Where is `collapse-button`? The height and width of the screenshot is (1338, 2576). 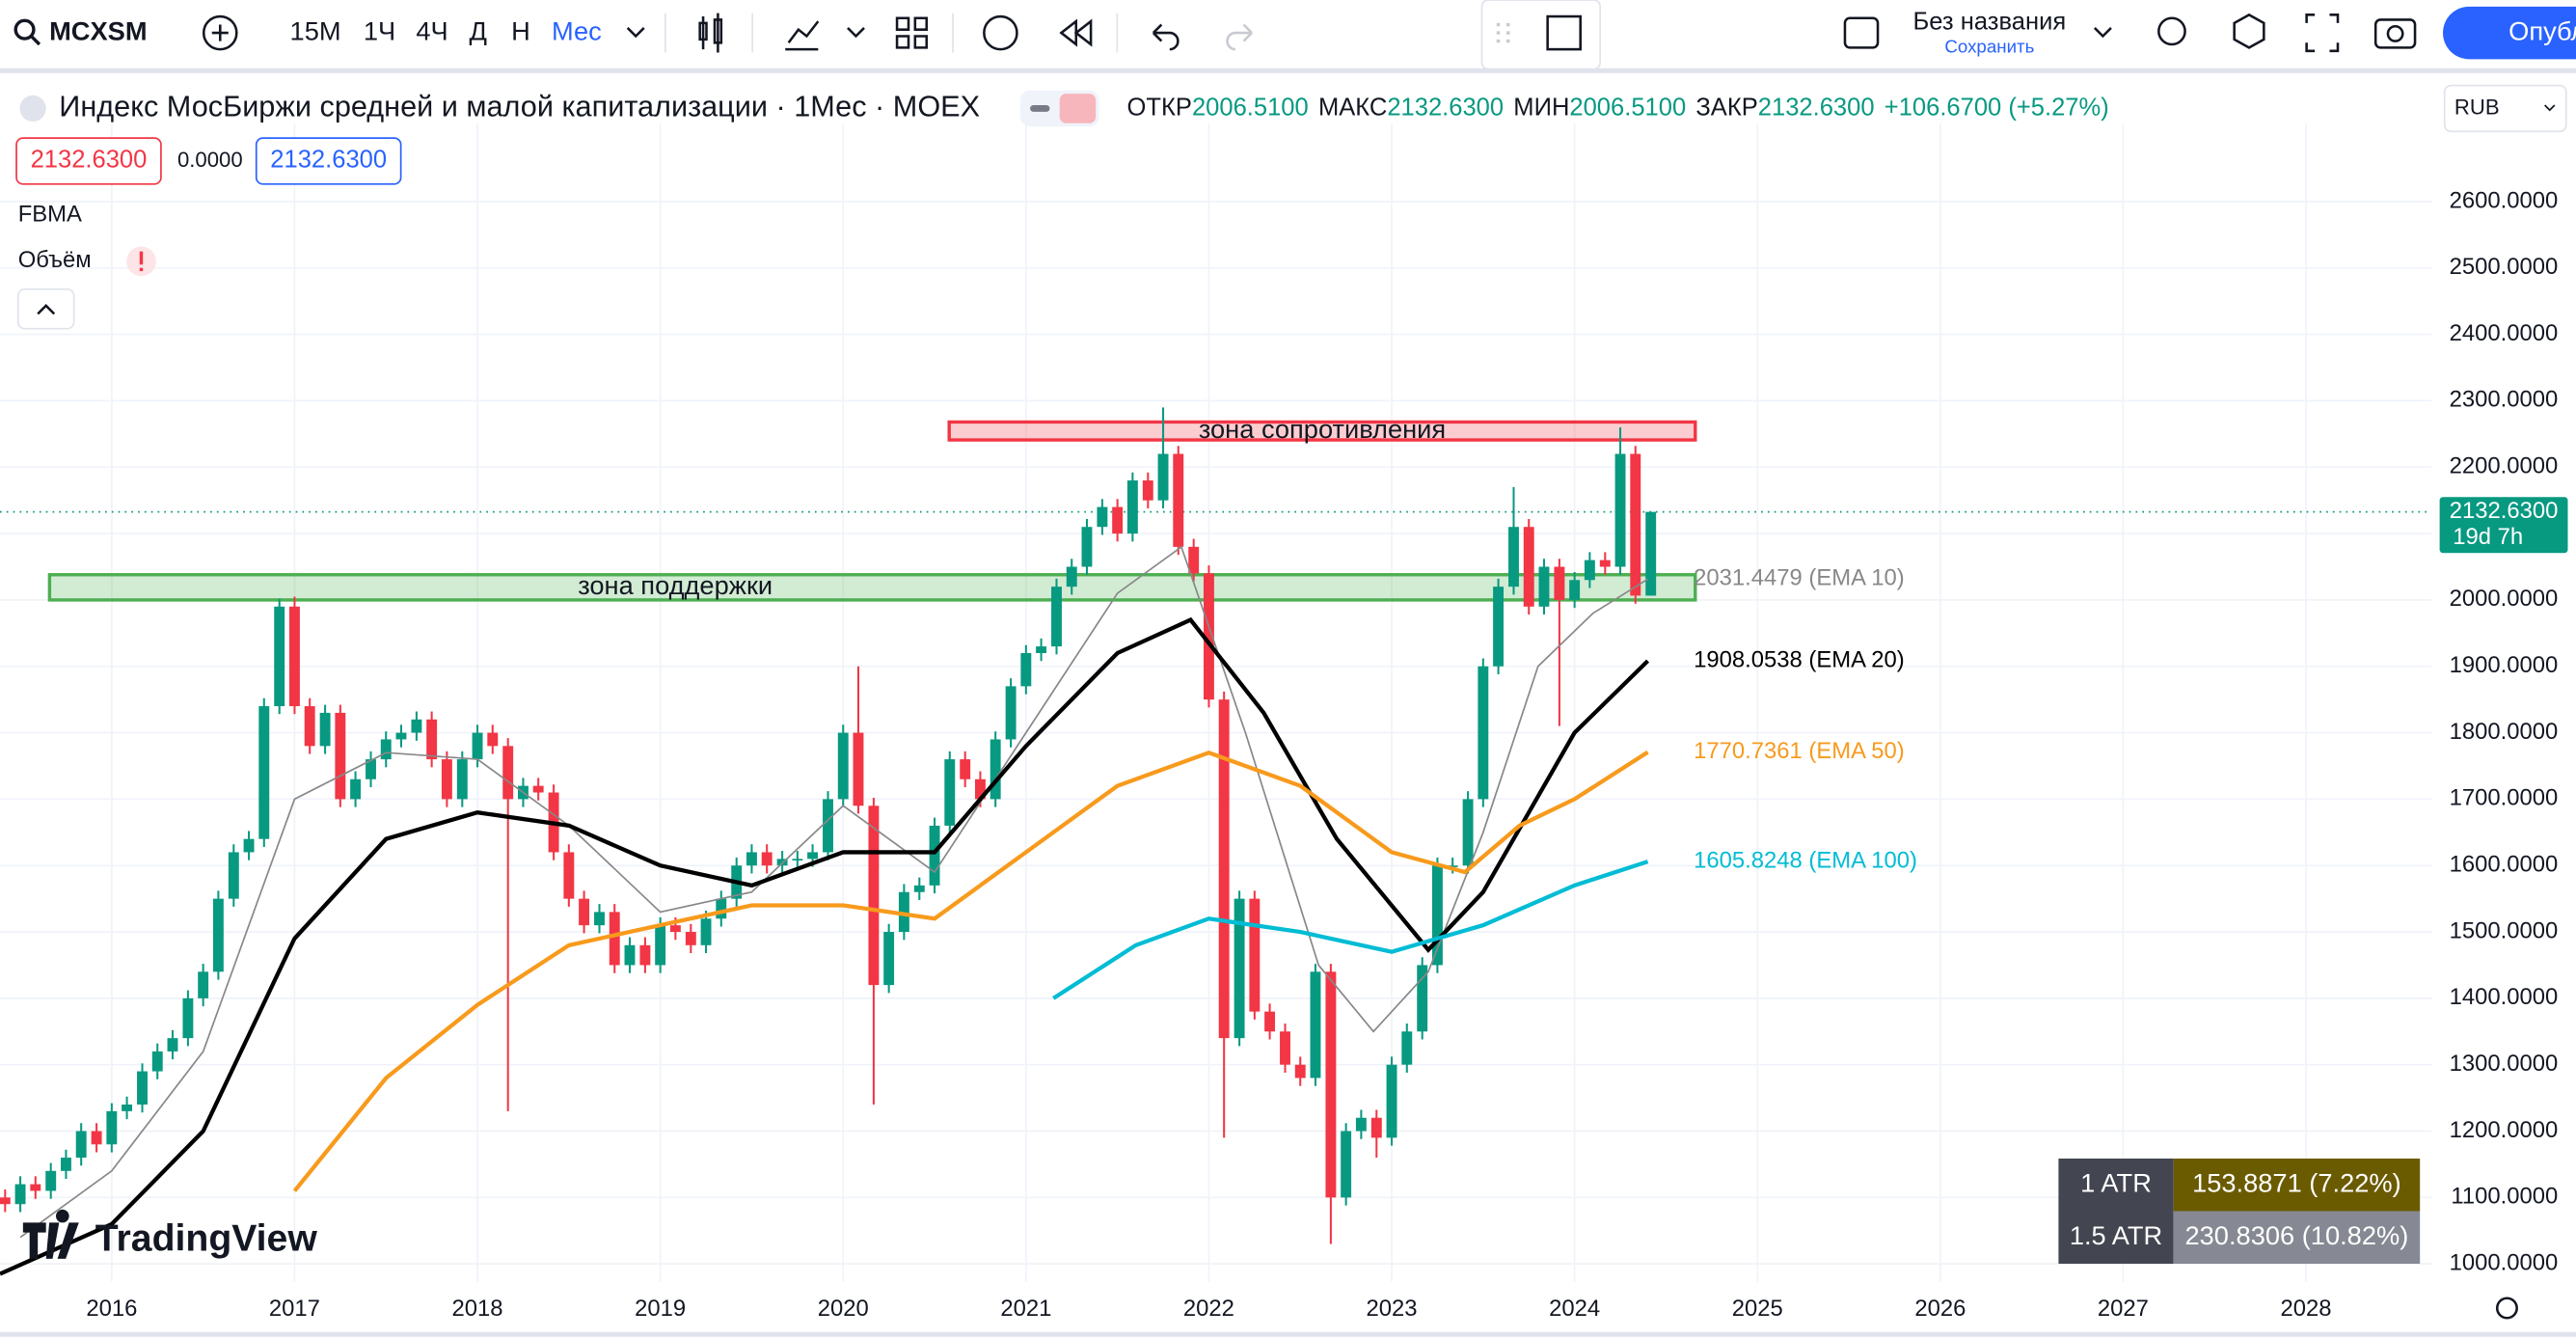 collapse-button is located at coordinates (45, 308).